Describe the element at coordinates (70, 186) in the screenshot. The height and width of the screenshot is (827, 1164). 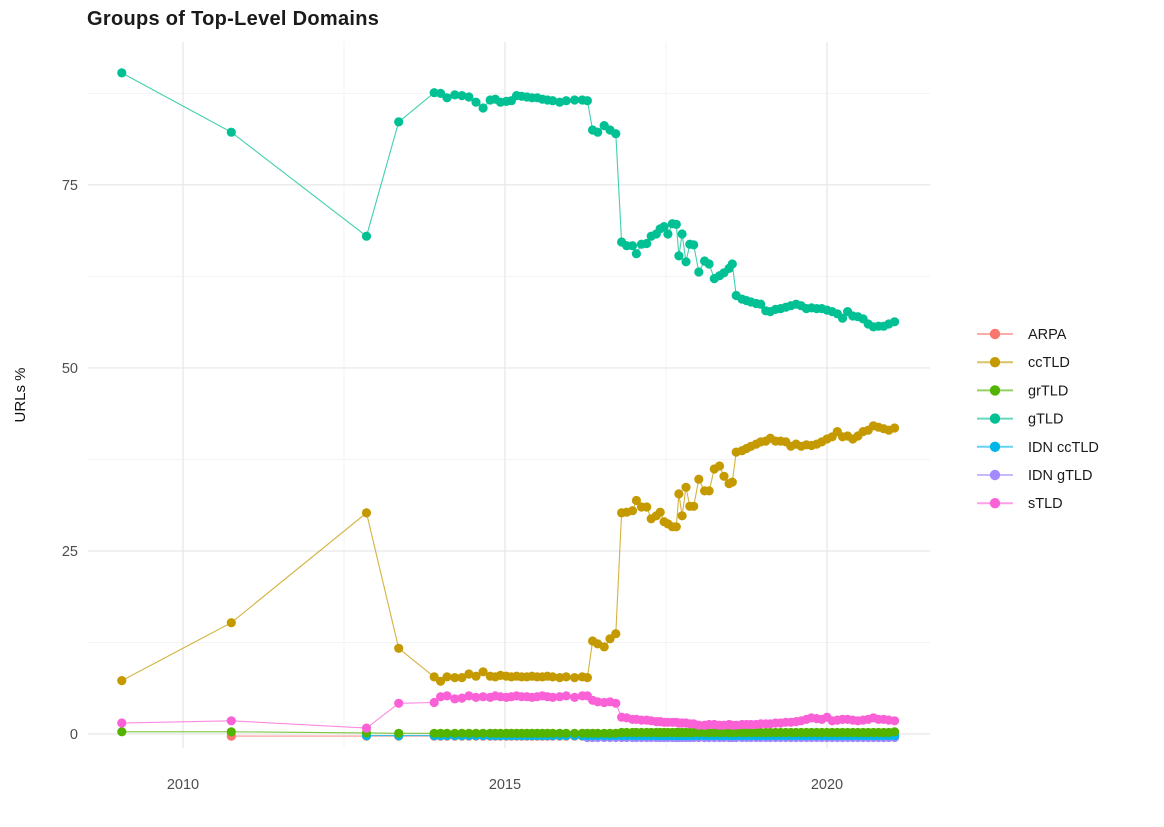
I see `y-tick-label: 75` at that location.